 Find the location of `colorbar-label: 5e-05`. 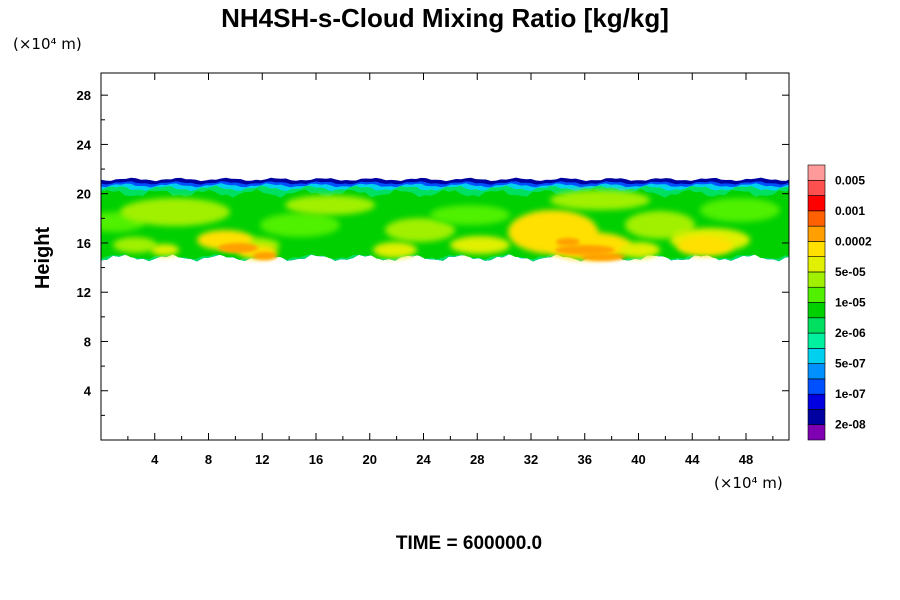

colorbar-label: 5e-05 is located at coordinates (850, 272).